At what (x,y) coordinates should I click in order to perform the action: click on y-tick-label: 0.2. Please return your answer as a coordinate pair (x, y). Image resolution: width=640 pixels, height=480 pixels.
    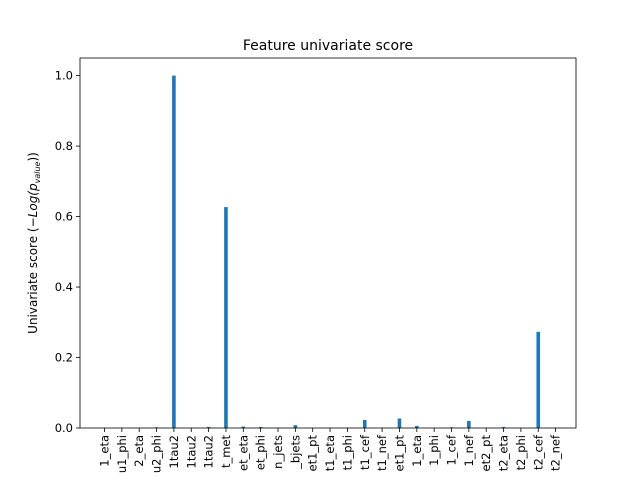
    Looking at the image, I should click on (64, 358).